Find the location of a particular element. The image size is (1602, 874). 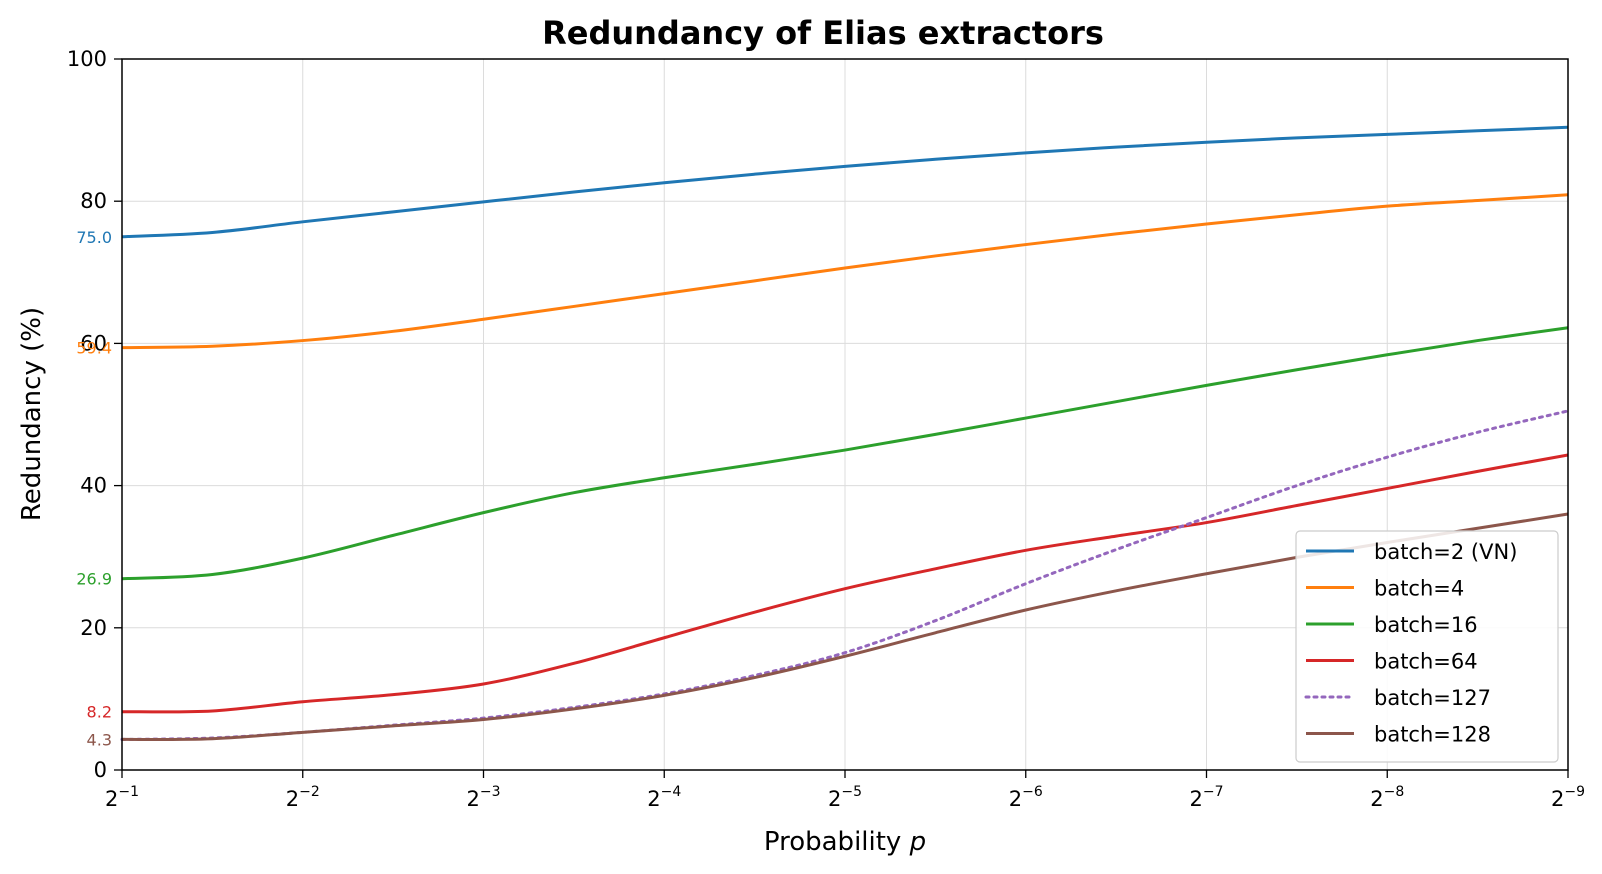

x-tick-exponent: −4 is located at coordinates (671, 792).